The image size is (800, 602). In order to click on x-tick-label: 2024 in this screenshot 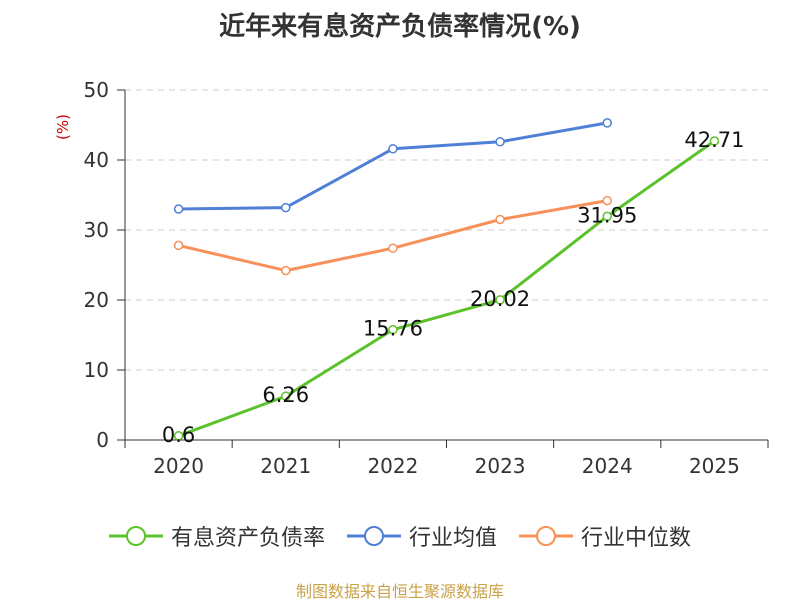, I will do `click(607, 466)`.